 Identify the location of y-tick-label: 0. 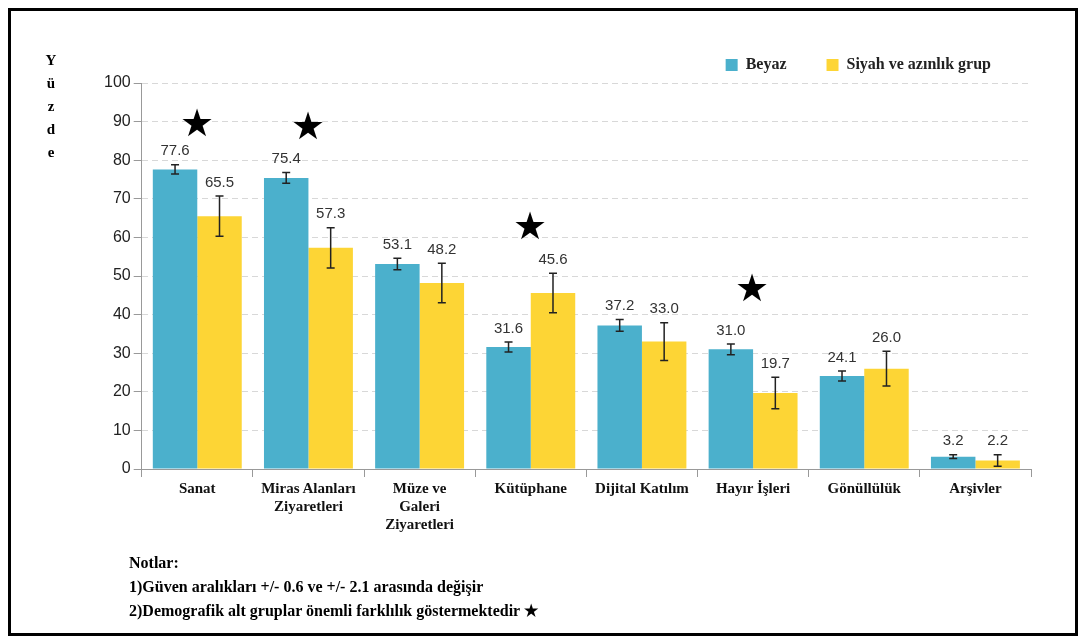
(126, 468).